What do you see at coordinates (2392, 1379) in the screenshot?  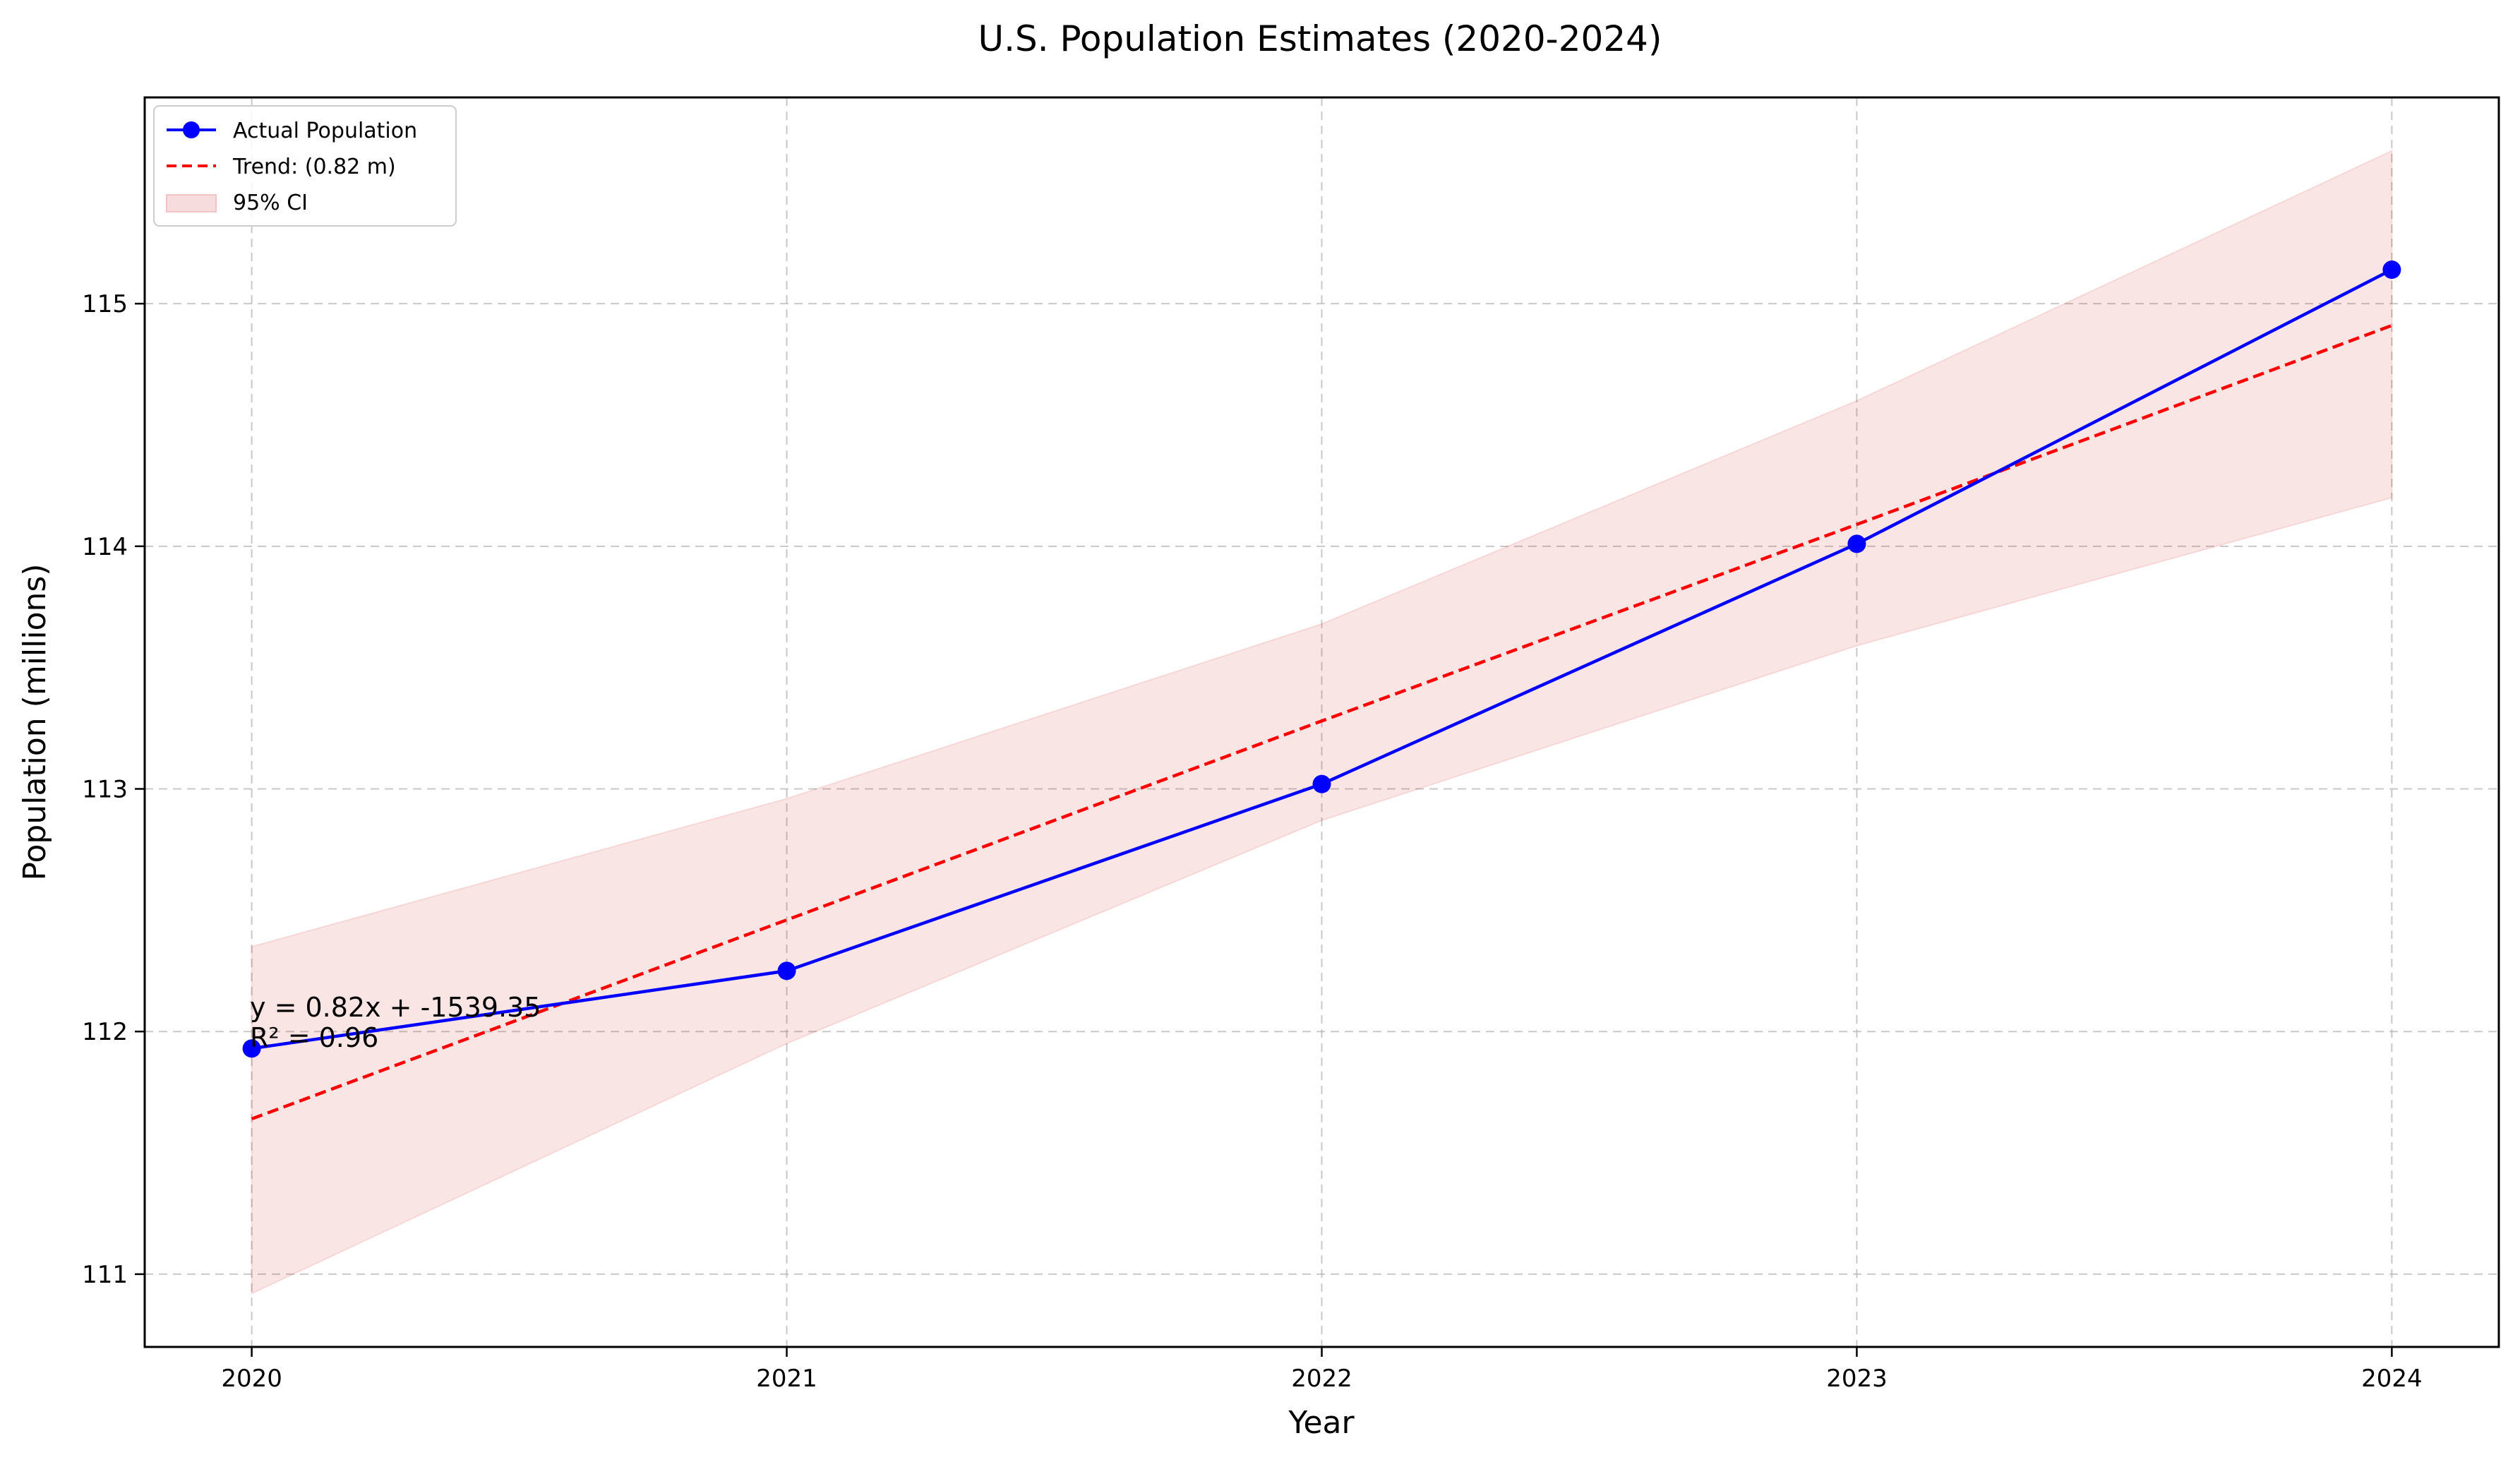 I see `x-tick-label: 2024` at bounding box center [2392, 1379].